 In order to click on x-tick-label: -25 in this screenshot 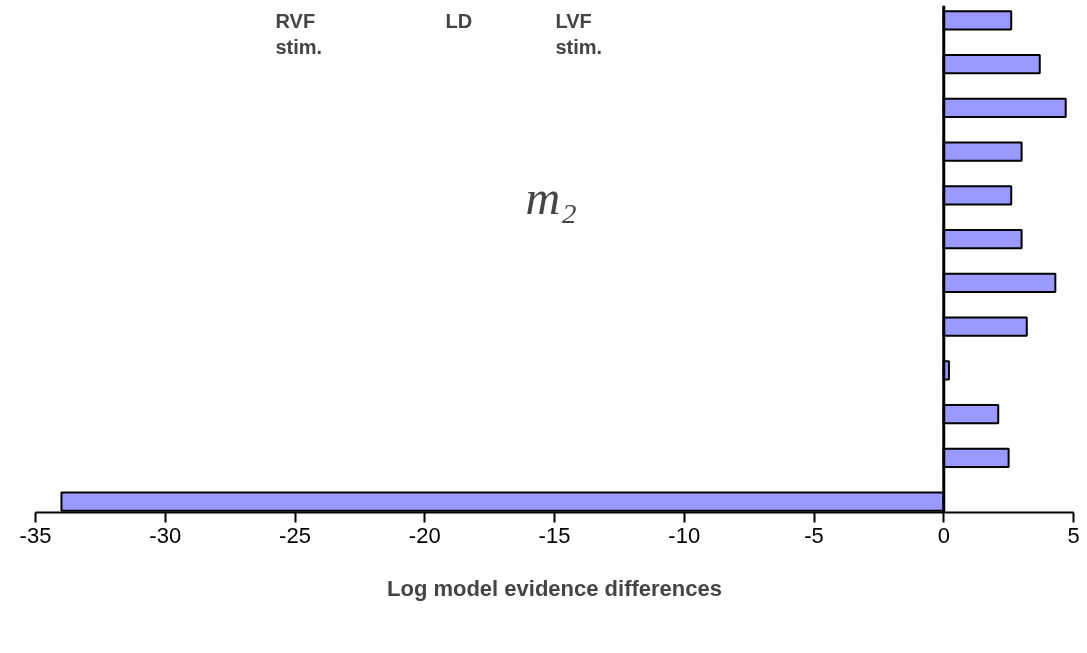, I will do `click(295, 535)`.